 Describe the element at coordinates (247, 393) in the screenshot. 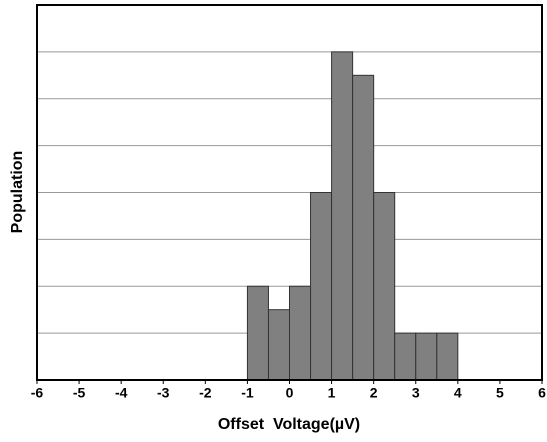

I see `x-tick-label: -1` at that location.